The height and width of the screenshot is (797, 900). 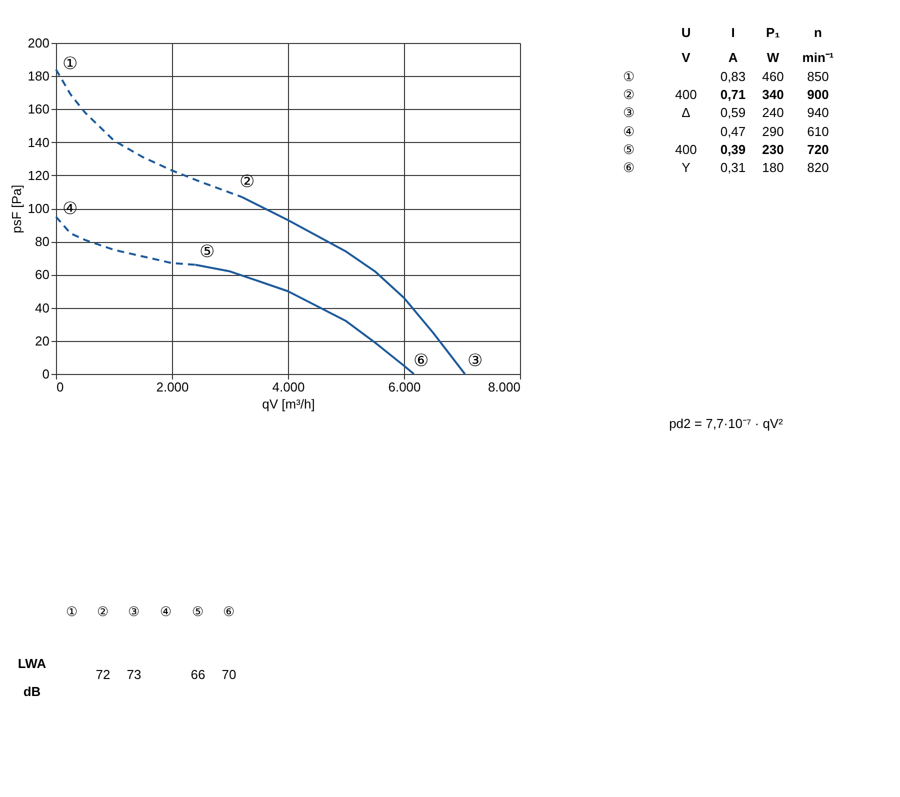 I want to click on text: 180, so click(x=773, y=167).